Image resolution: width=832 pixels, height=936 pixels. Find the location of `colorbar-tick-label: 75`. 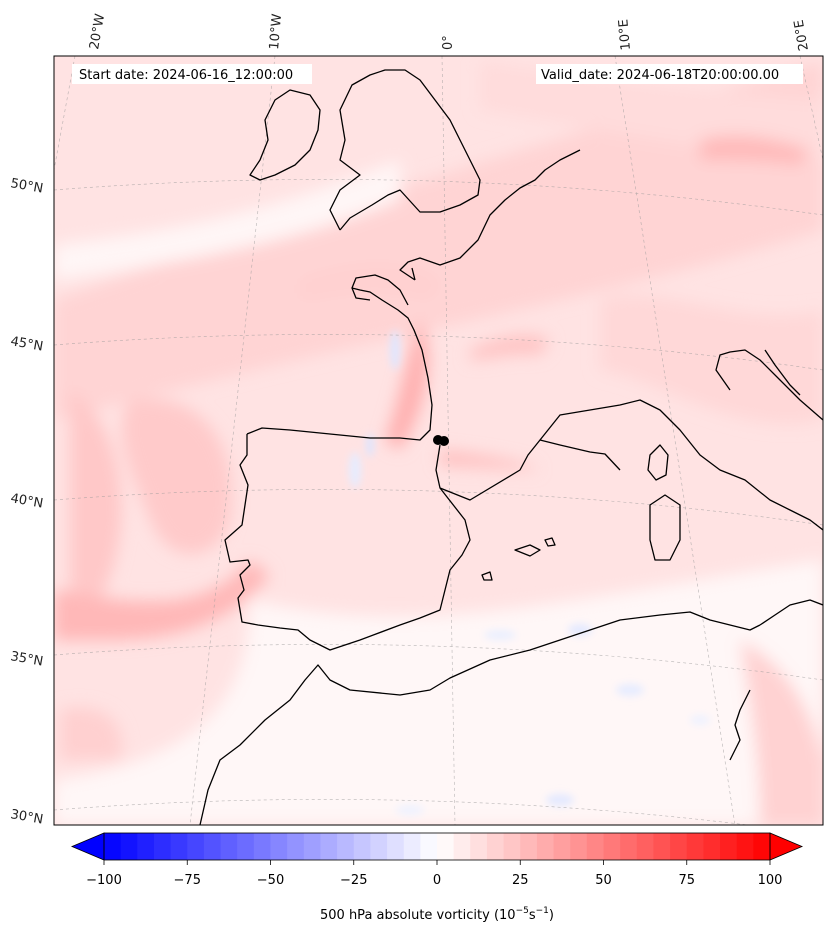

colorbar-tick-label: 75 is located at coordinates (686, 880).